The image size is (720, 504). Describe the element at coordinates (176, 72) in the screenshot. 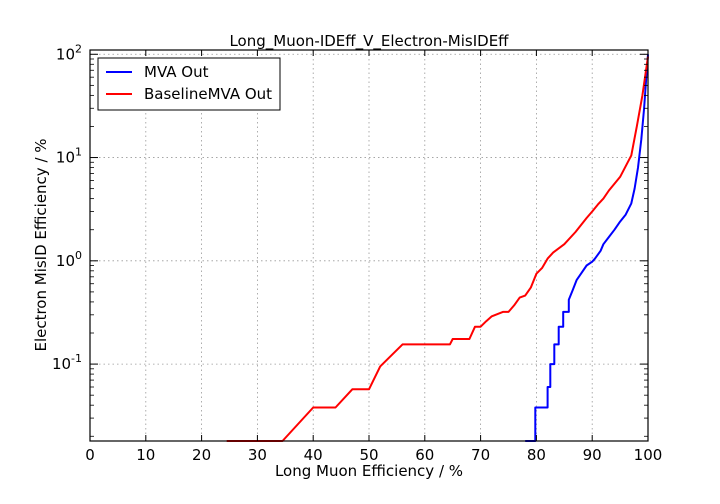

I see `legend-label-mva-out: MVA Out` at that location.